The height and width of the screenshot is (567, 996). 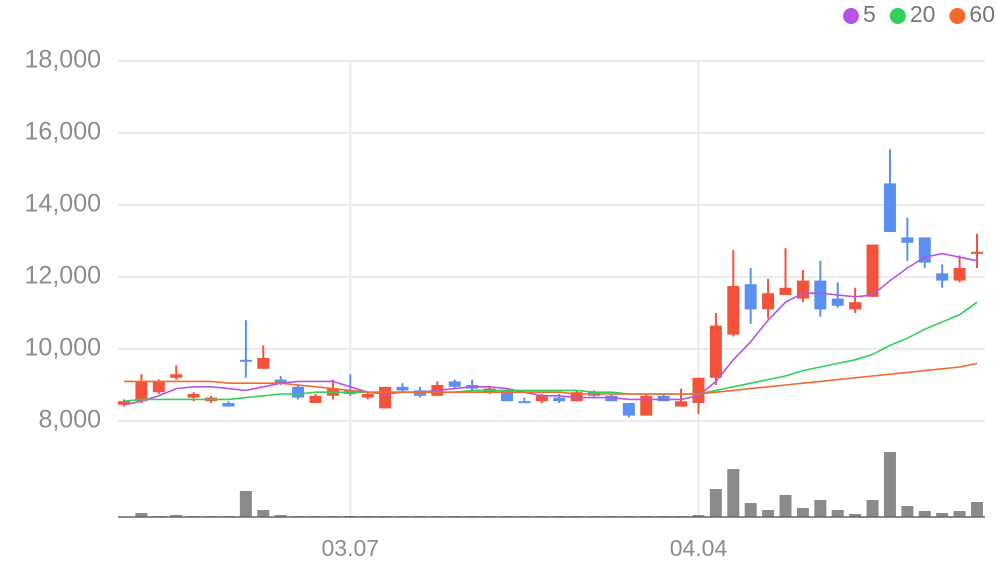 I want to click on y-tick-label: 14,000, so click(x=63, y=204).